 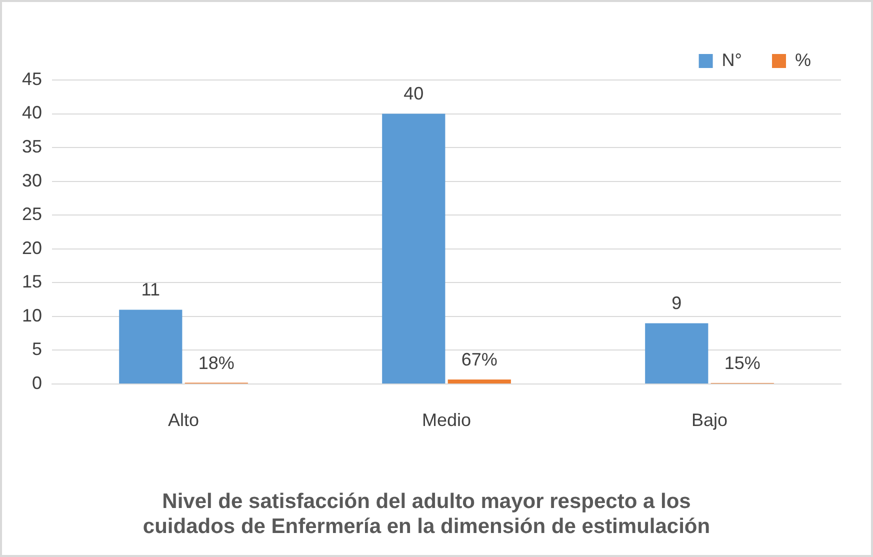 I want to click on x-tick-label: Bajo, so click(x=709, y=420).